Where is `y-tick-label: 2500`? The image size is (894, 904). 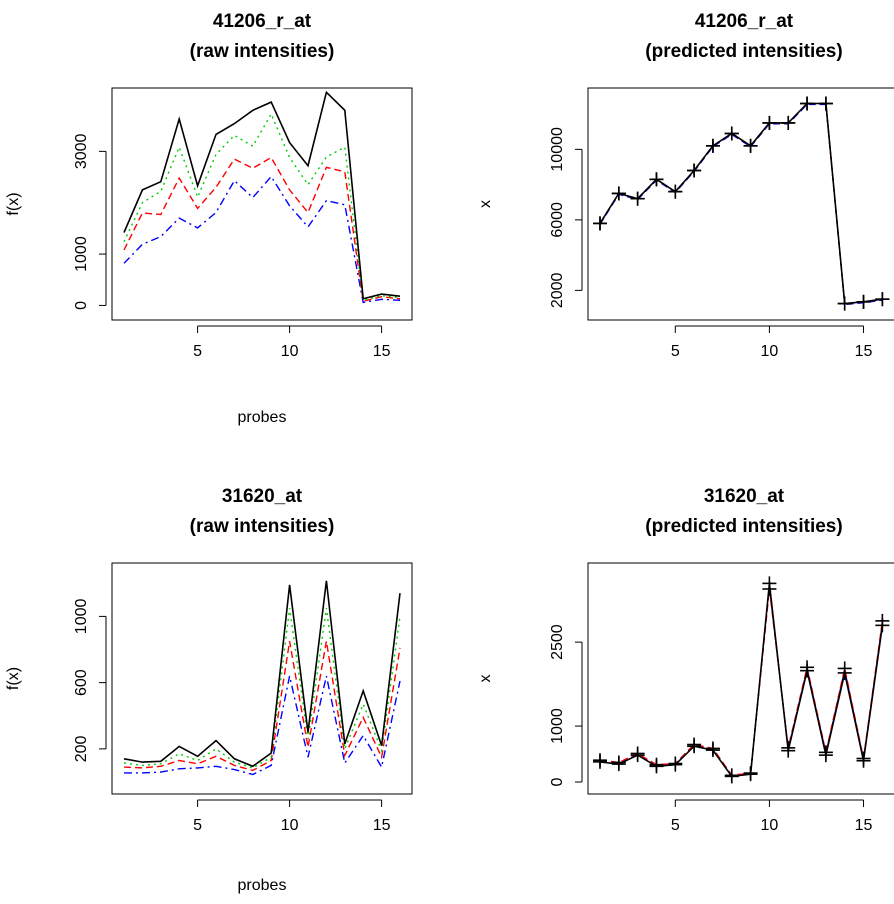
y-tick-label: 2500 is located at coordinates (557, 642).